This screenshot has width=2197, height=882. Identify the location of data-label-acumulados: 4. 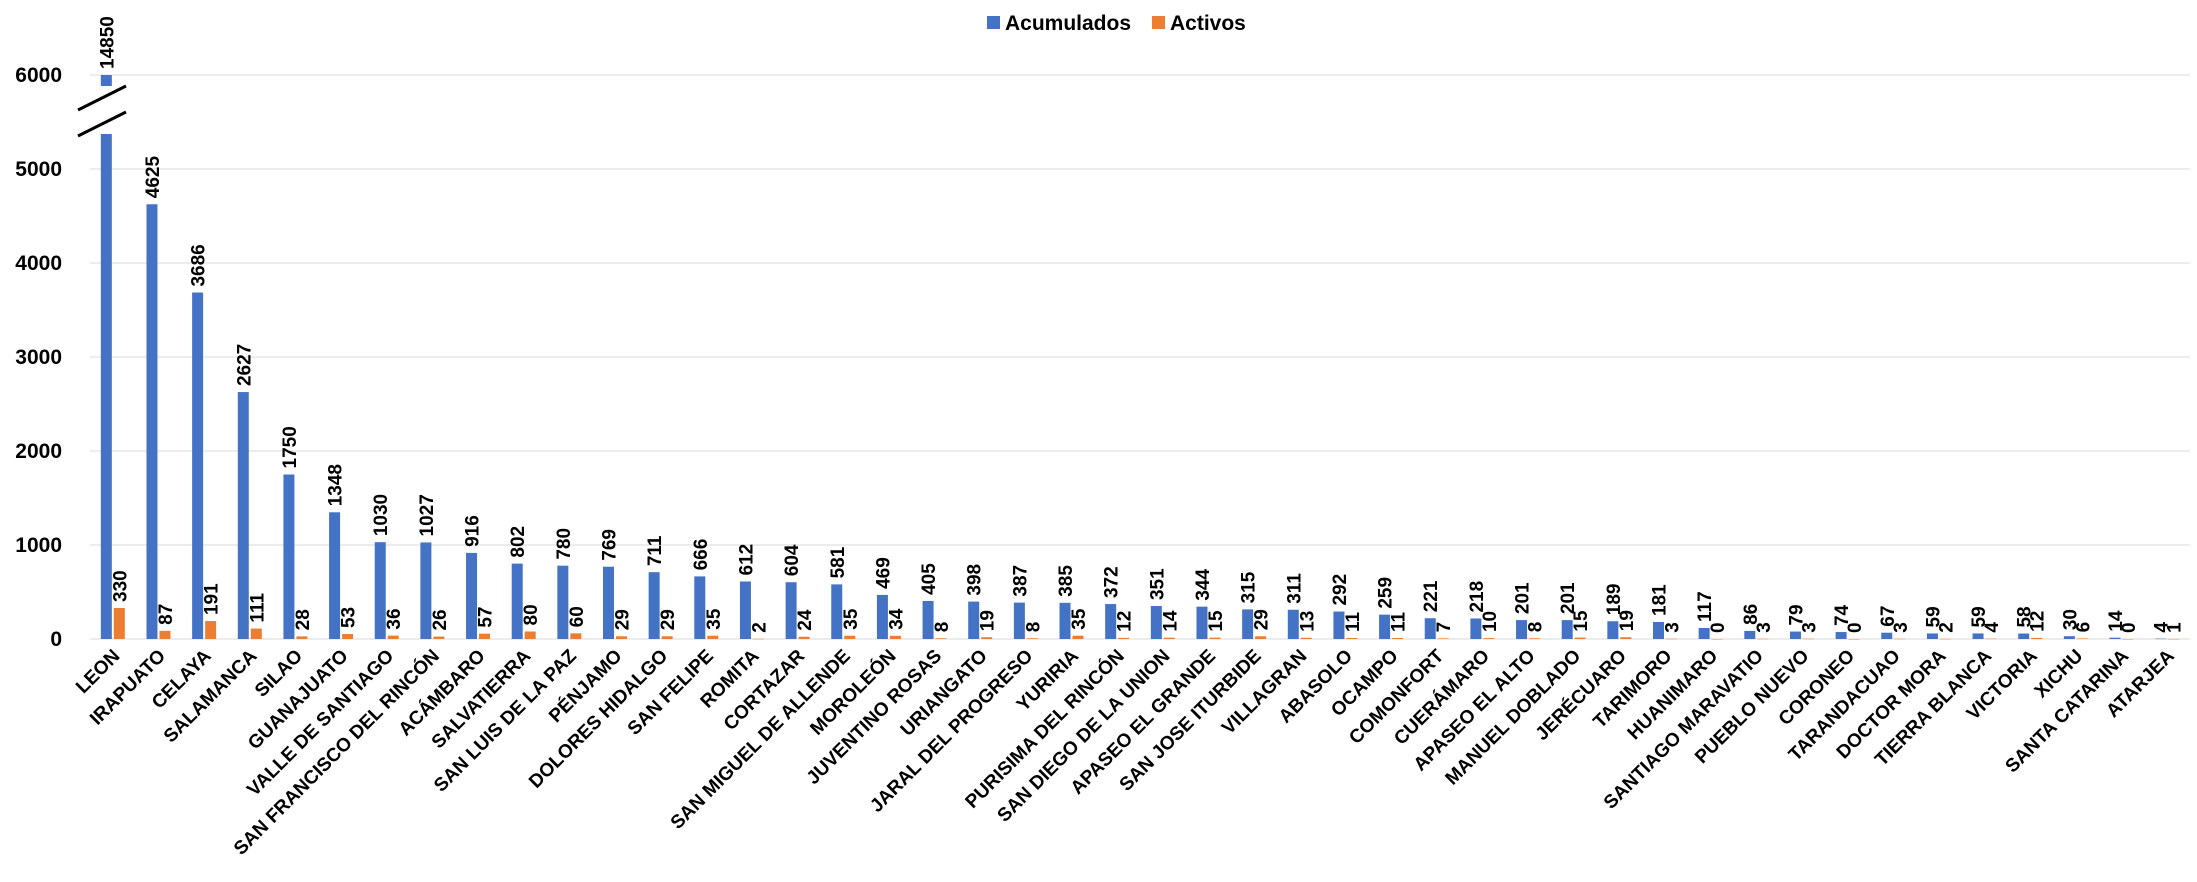
(2162, 627).